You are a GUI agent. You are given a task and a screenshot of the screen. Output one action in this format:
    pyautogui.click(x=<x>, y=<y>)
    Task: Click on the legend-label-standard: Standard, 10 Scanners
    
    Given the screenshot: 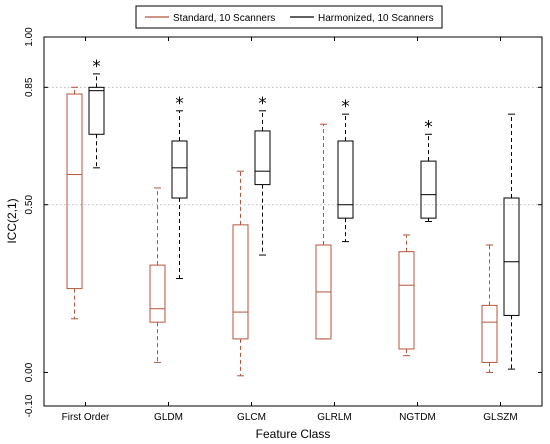 What is the action you would take?
    pyautogui.click(x=224, y=18)
    